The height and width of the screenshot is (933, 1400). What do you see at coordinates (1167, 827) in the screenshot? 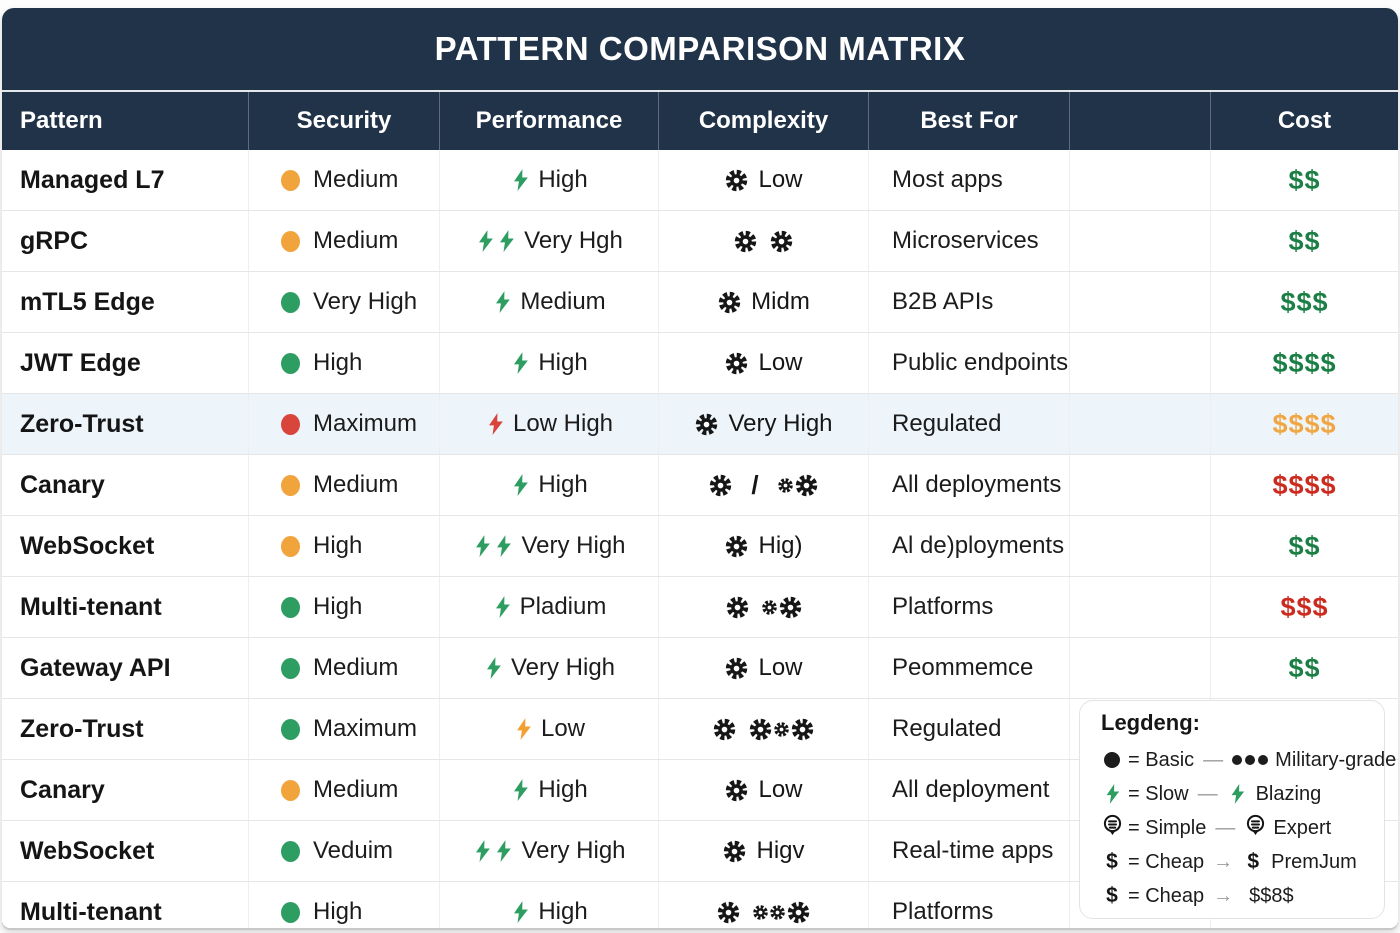
I see `legend-left-text: = Simple` at bounding box center [1167, 827].